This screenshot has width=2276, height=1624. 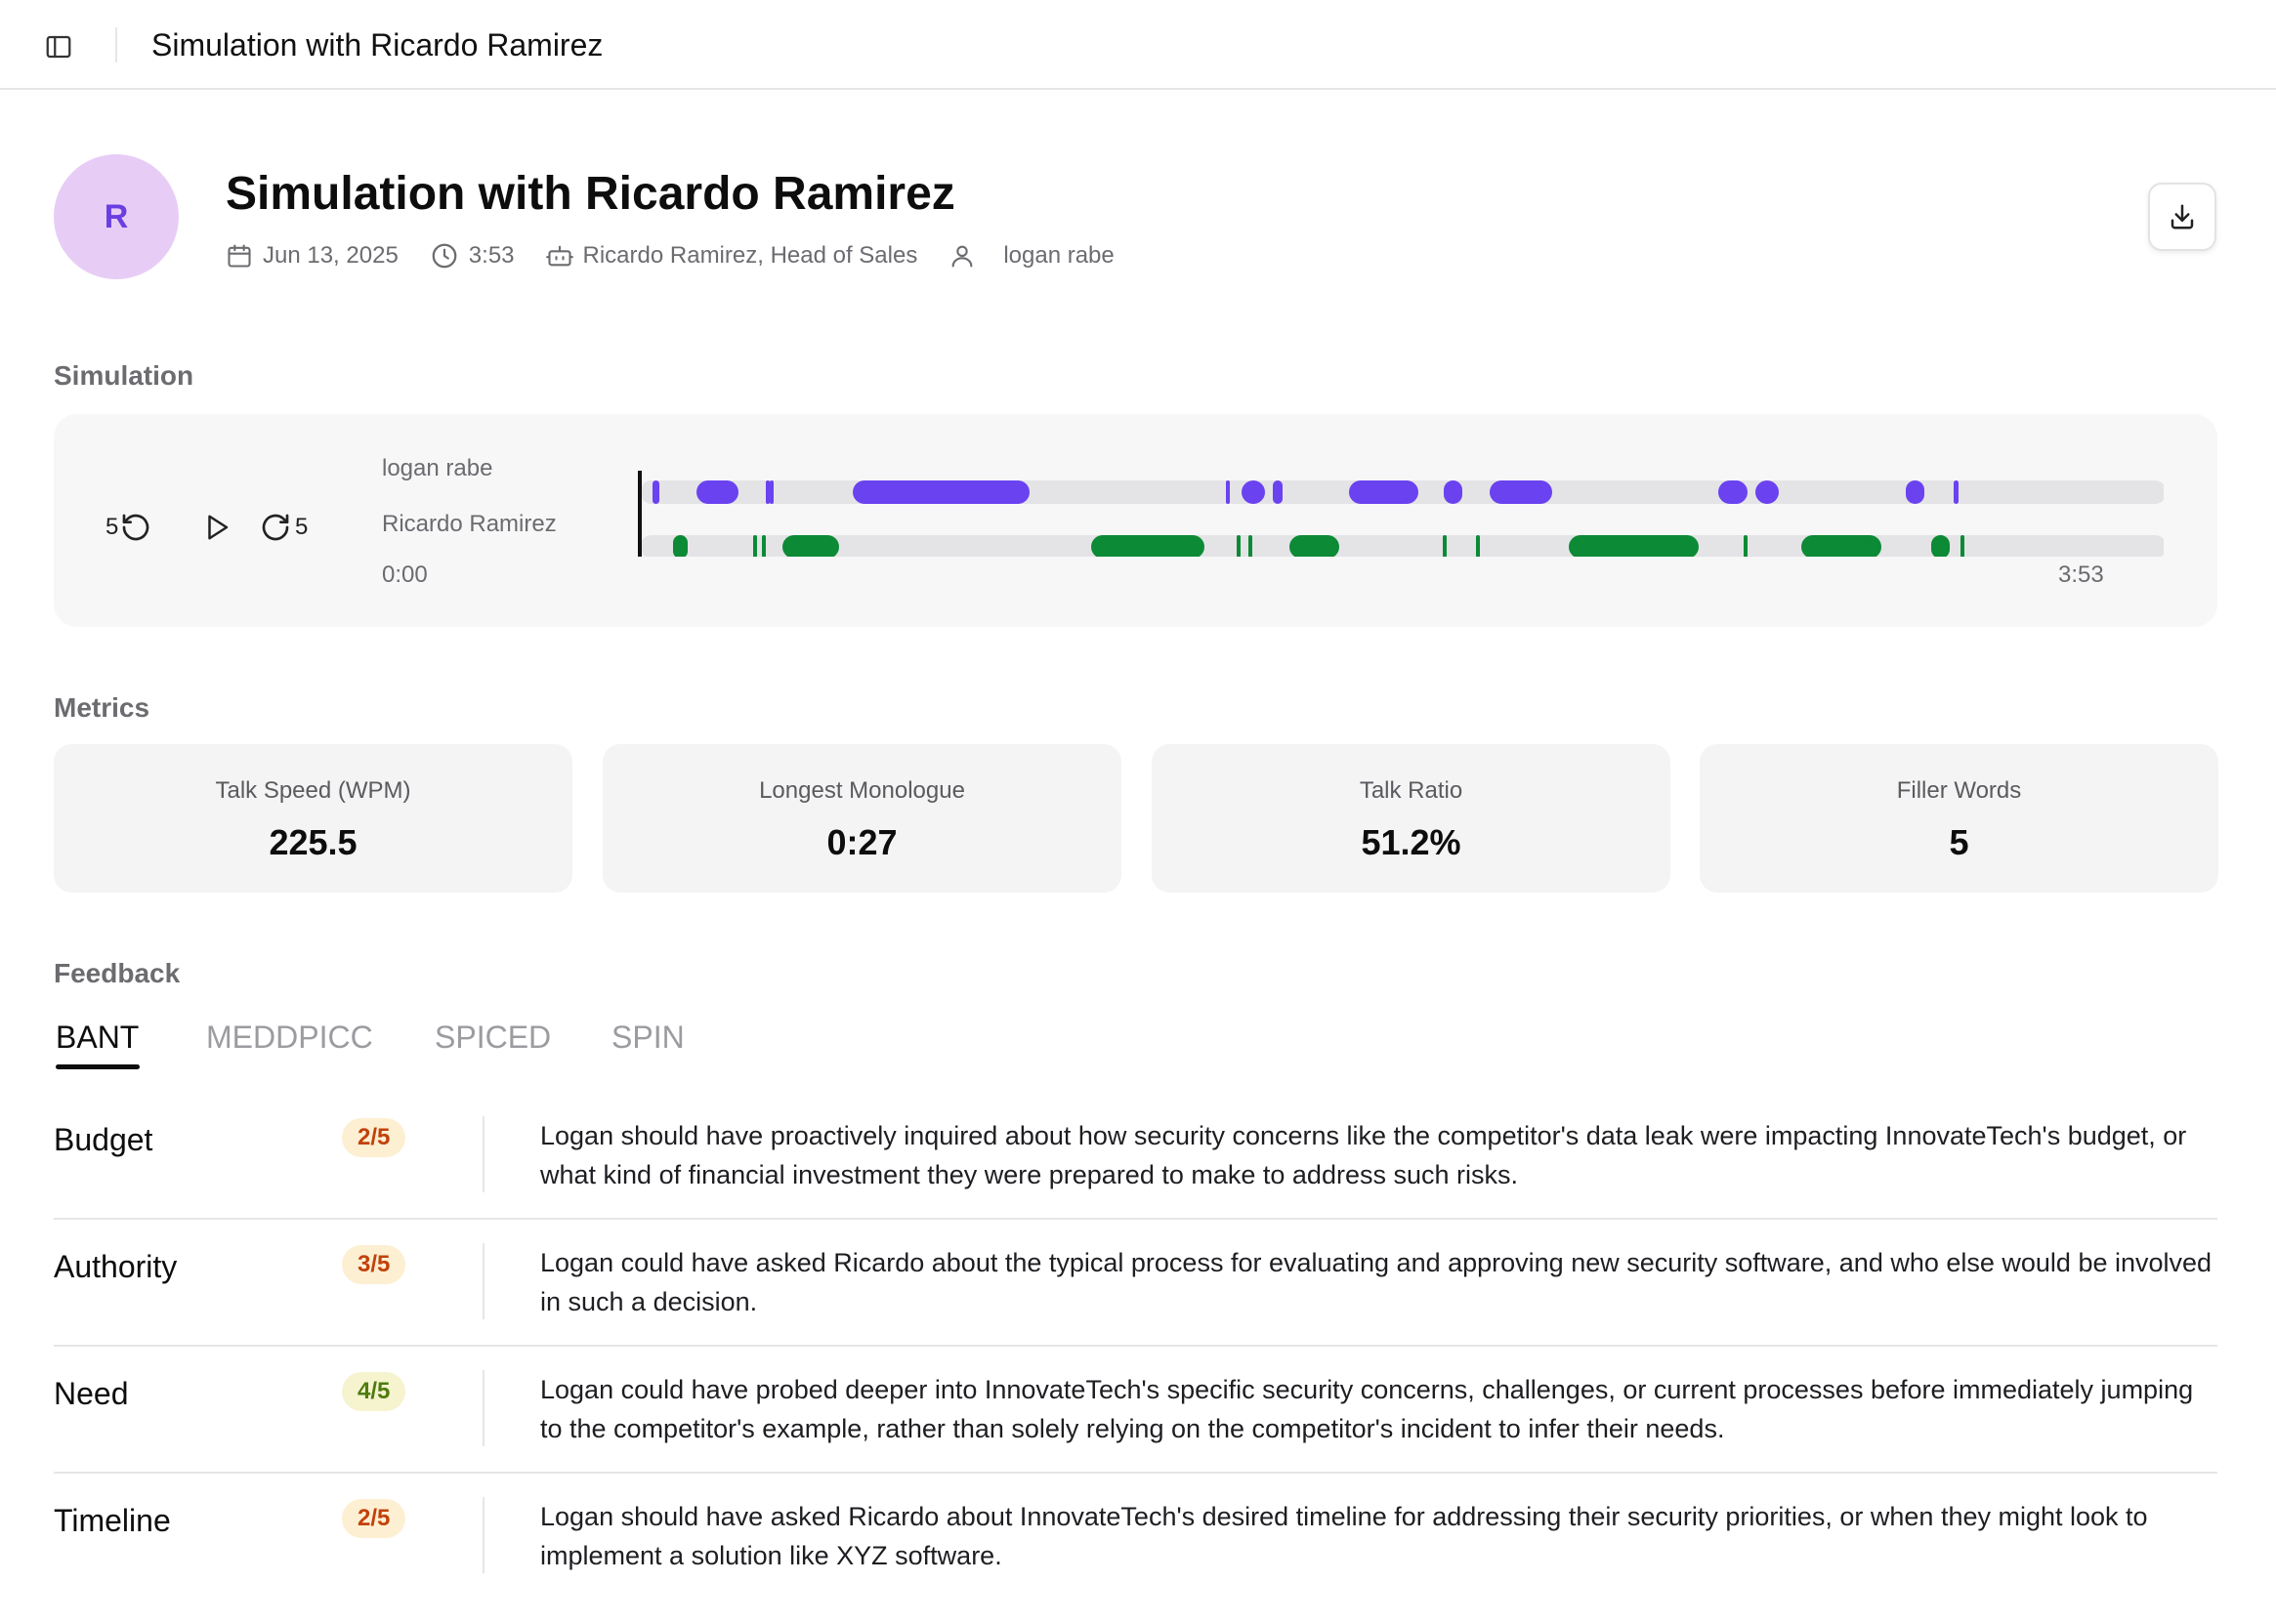 What do you see at coordinates (1411, 790) in the screenshot?
I see `metric-label: Talk Ratio` at bounding box center [1411, 790].